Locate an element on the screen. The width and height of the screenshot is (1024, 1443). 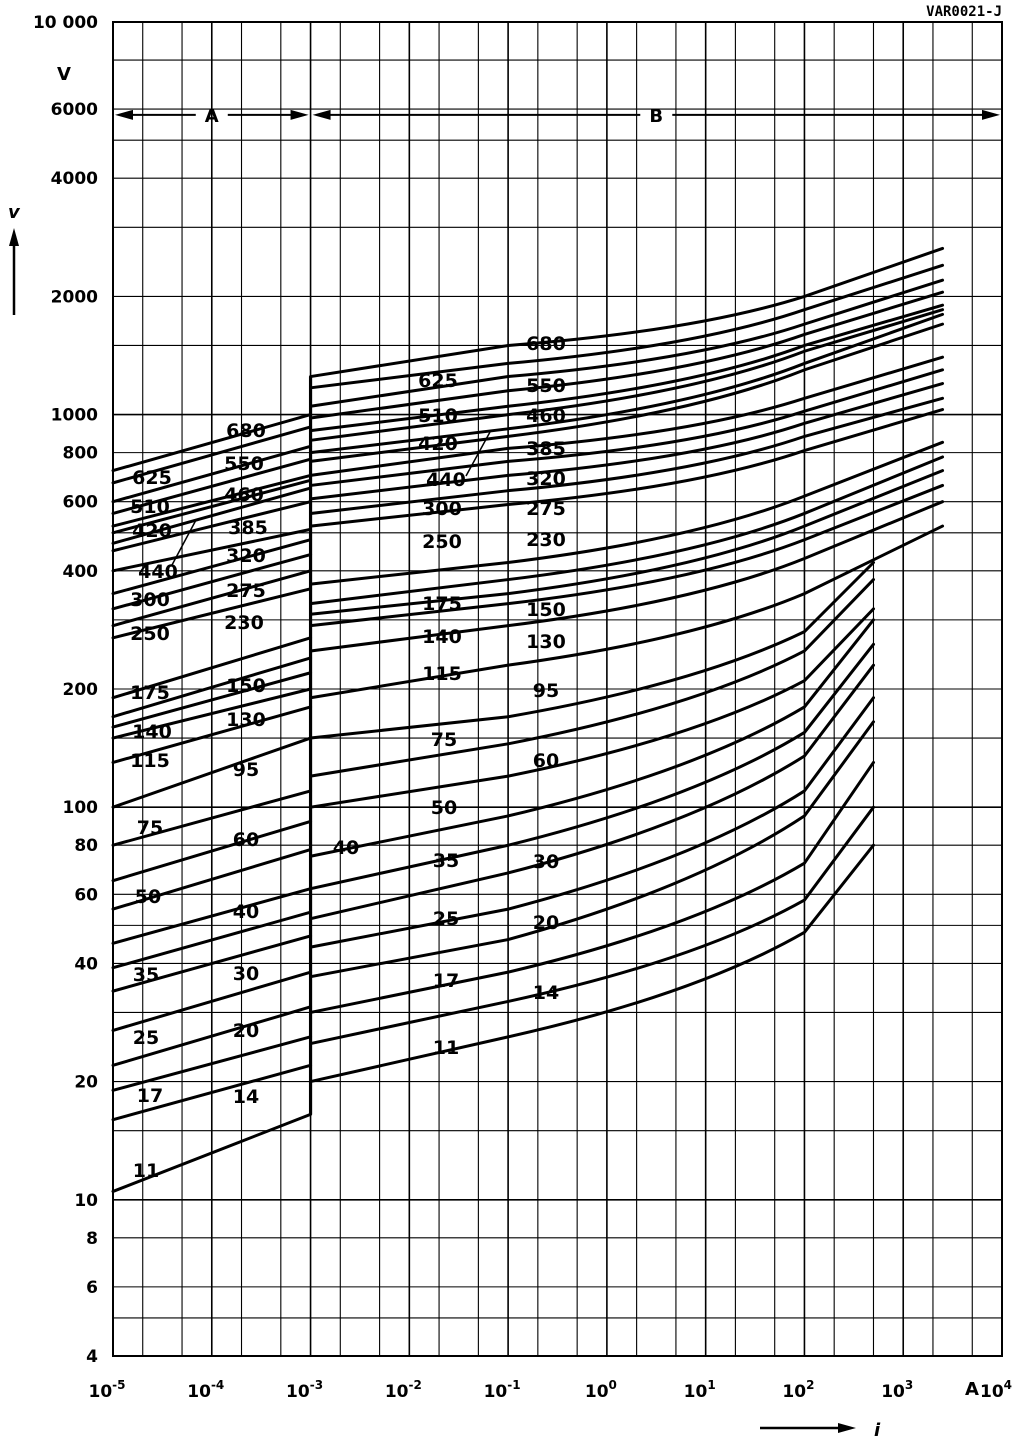
y-axis-label: v is located at coordinates (14, 212).